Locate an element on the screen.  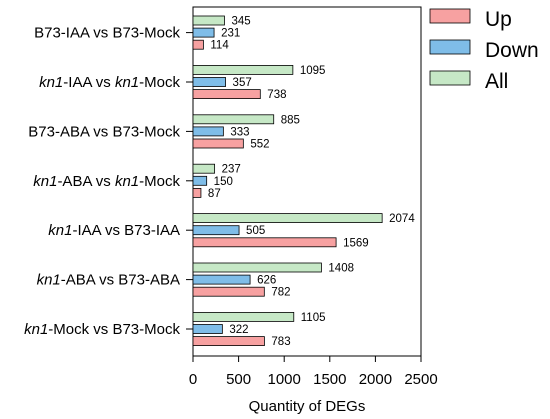
data-label: 552 is located at coordinates (259, 145).